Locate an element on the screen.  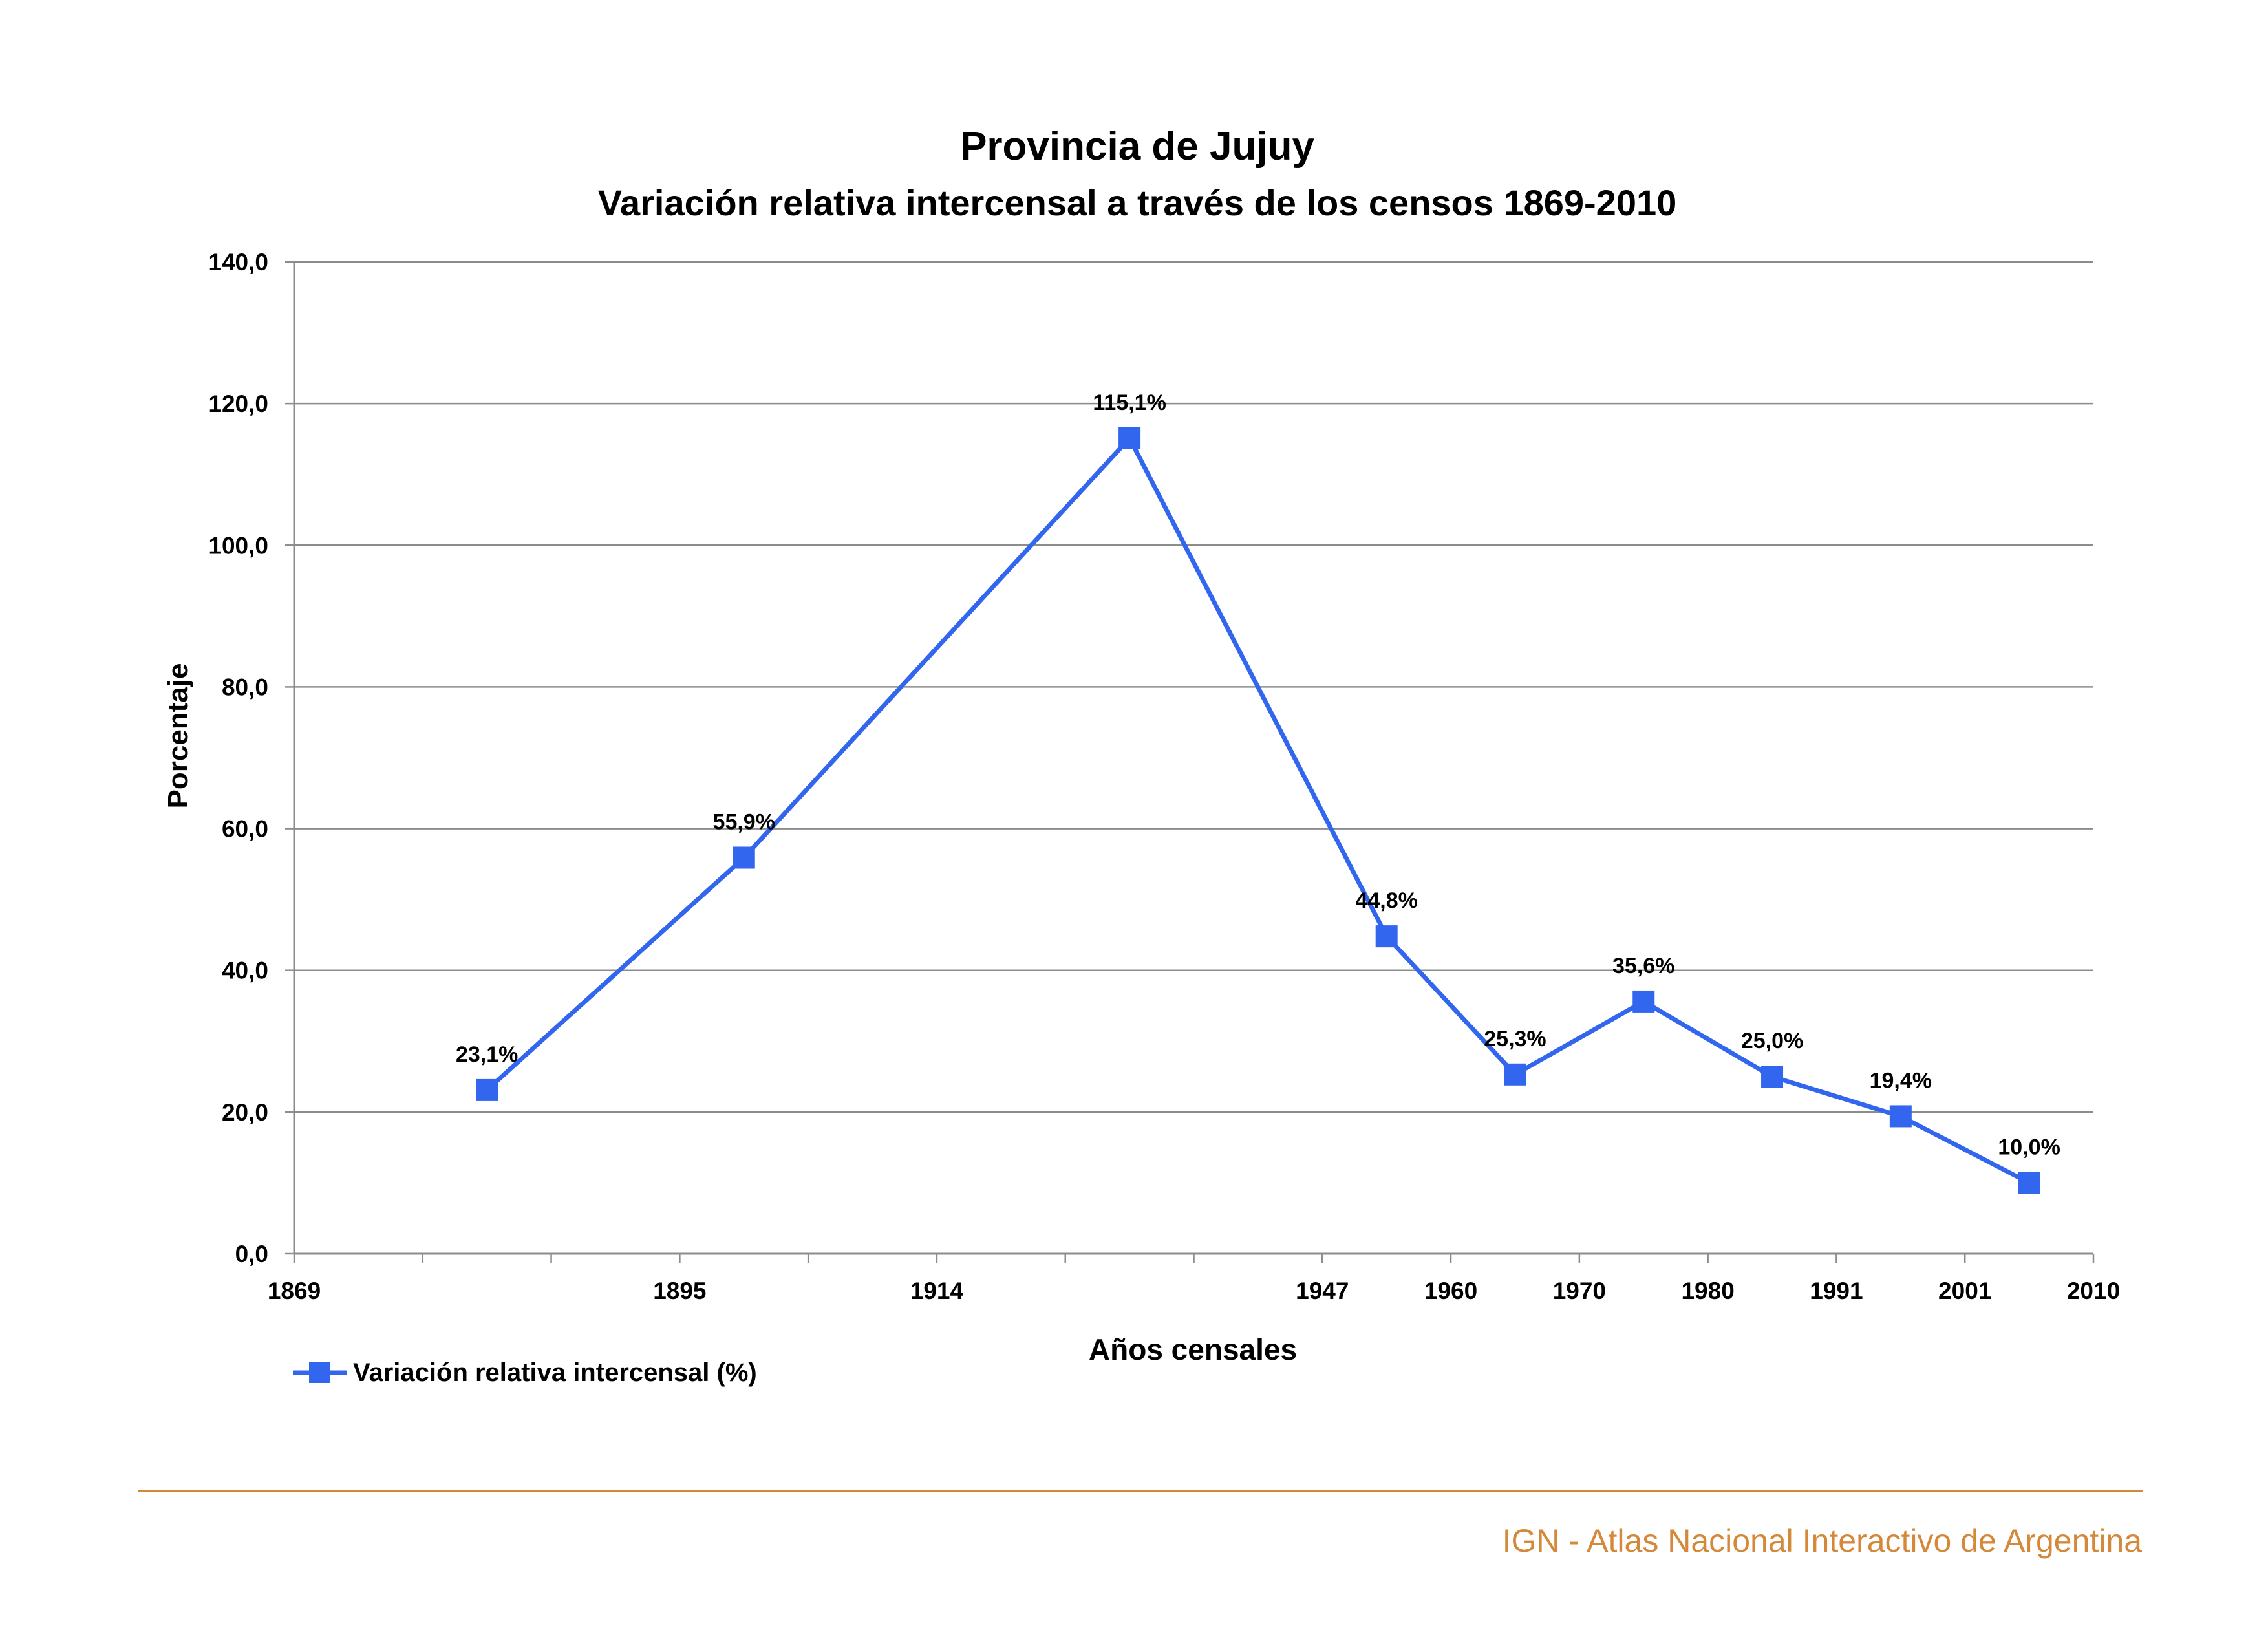
data-label: 25,0% is located at coordinates (1772, 1041).